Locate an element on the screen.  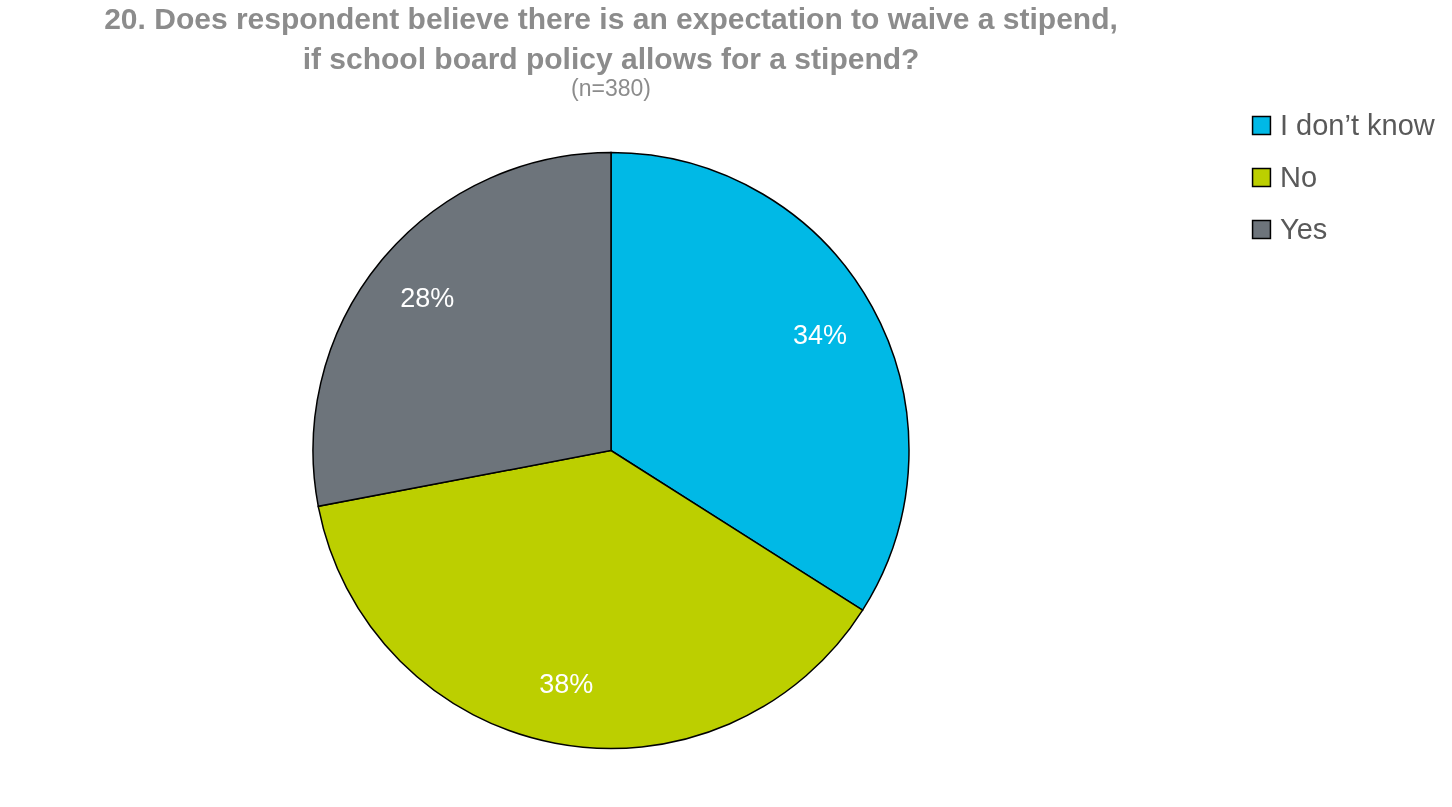
legend-label: I don’t know is located at coordinates (1358, 124).